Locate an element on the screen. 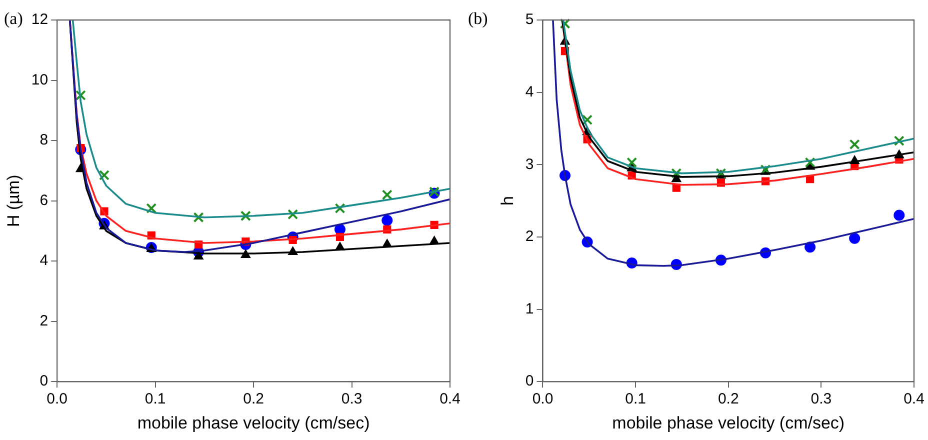 The height and width of the screenshot is (440, 928). y-tick-label: 8 is located at coordinates (44, 140).